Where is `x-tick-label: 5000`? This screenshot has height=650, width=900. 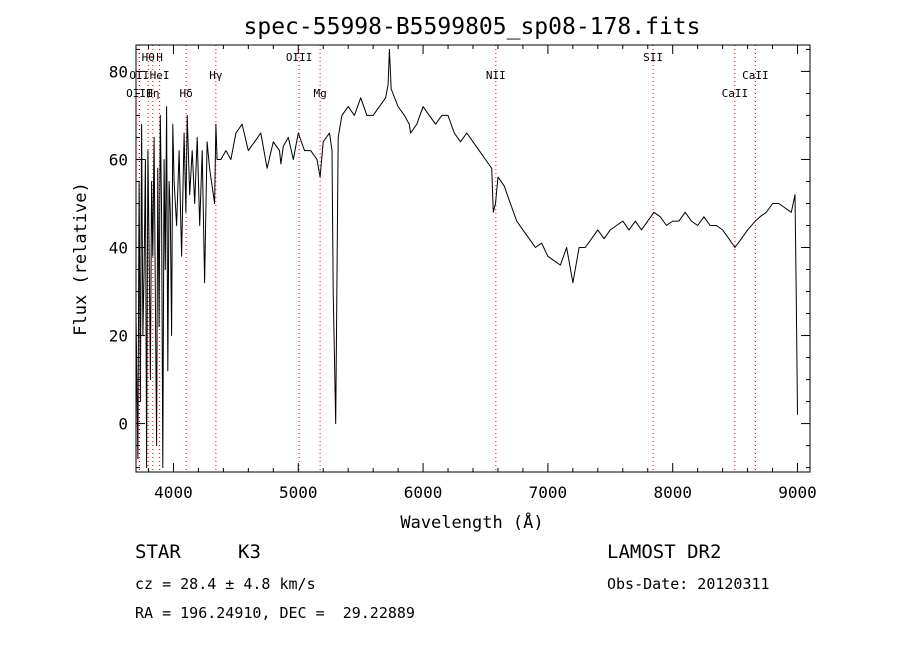
x-tick-label: 5000 is located at coordinates (298, 492).